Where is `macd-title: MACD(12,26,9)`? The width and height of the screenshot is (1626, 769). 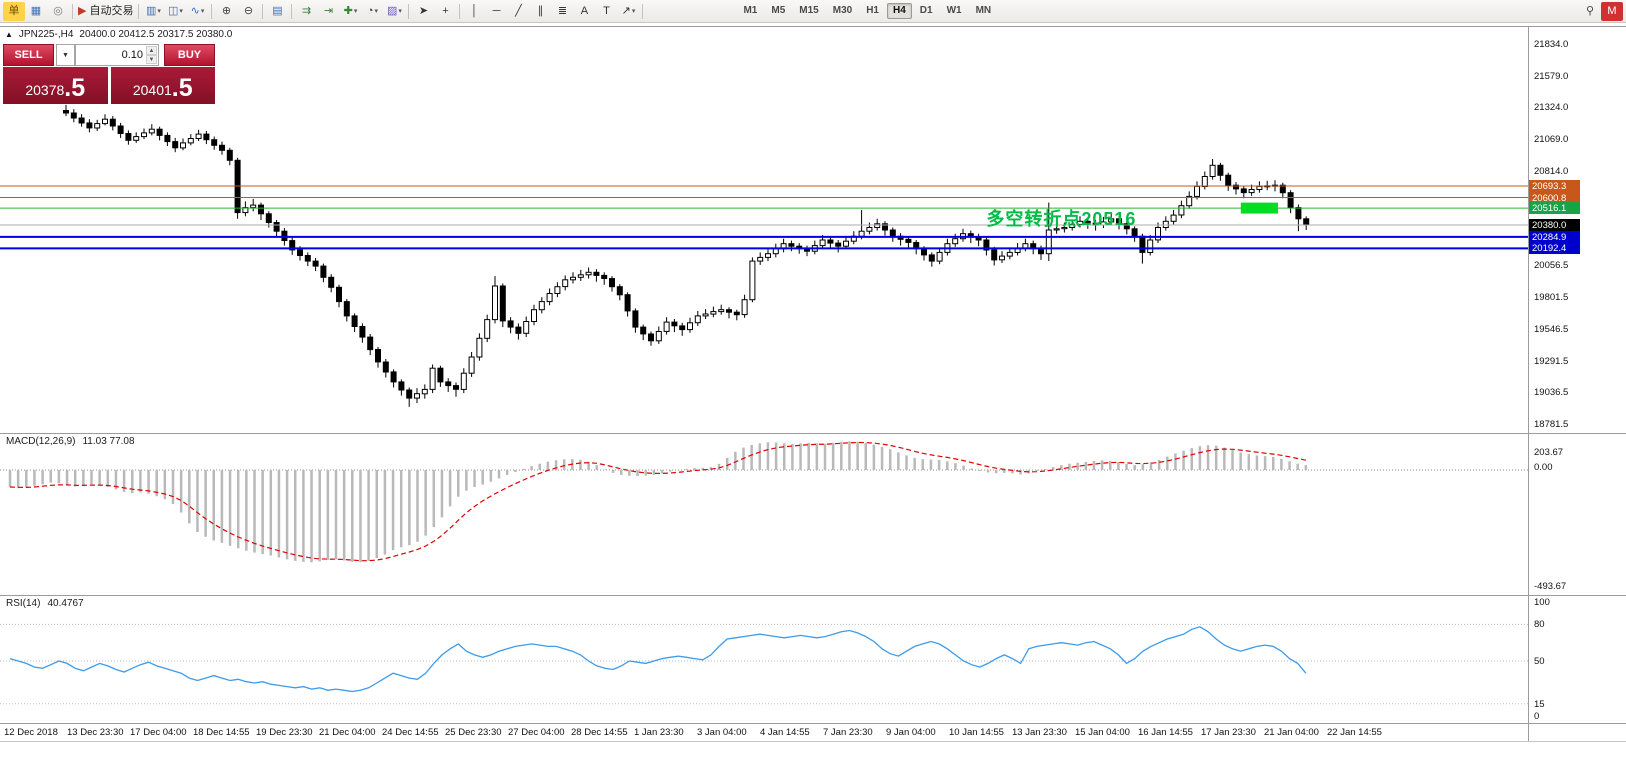
macd-title: MACD(12,26,9) is located at coordinates (41, 441).